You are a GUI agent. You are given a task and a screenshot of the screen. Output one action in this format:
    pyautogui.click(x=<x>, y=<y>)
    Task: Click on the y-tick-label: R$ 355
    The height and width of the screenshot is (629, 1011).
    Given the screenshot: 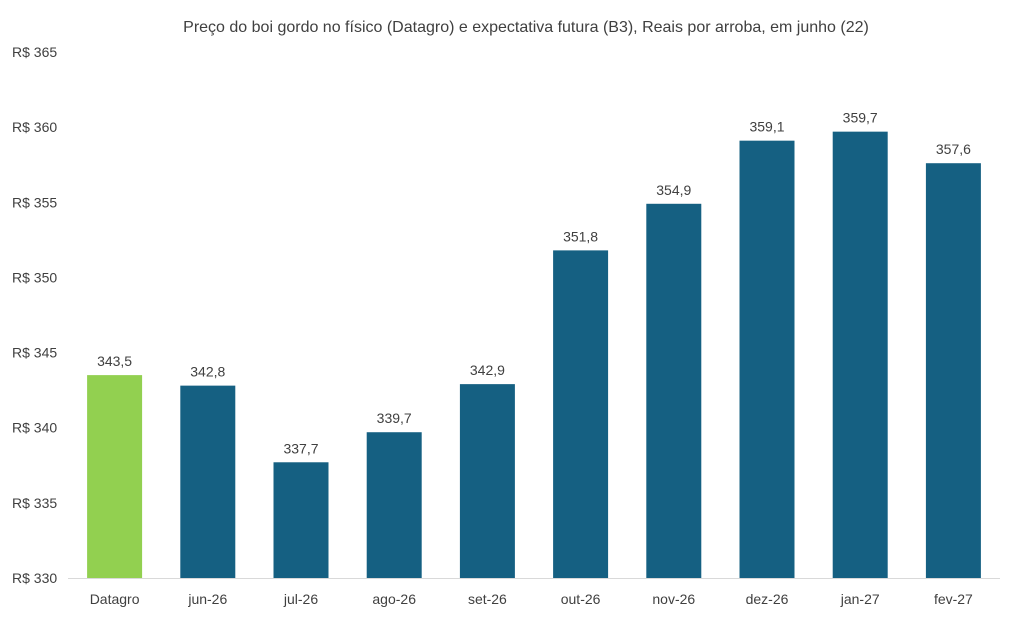 What is the action you would take?
    pyautogui.click(x=34, y=202)
    